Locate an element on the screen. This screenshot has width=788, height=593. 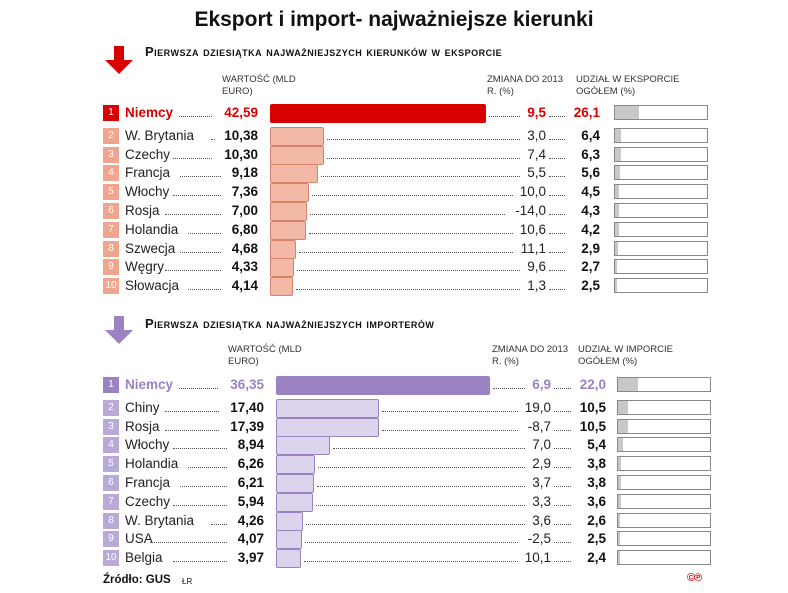
change-label: 3,0 is located at coordinates (536, 135).